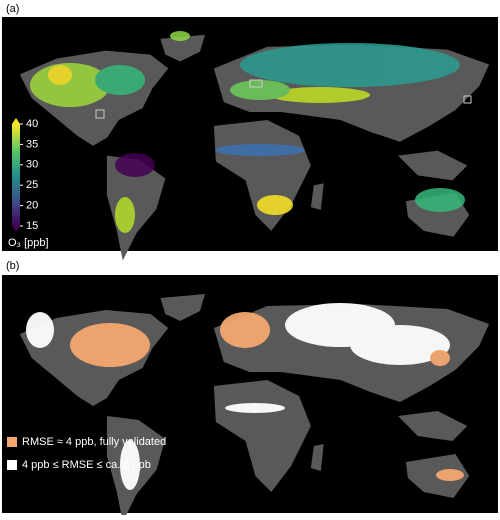 The image size is (500, 520). What do you see at coordinates (94, 442) in the screenshot?
I see `legend-label: RMSE ≈ 4 ppb, fully validated` at bounding box center [94, 442].